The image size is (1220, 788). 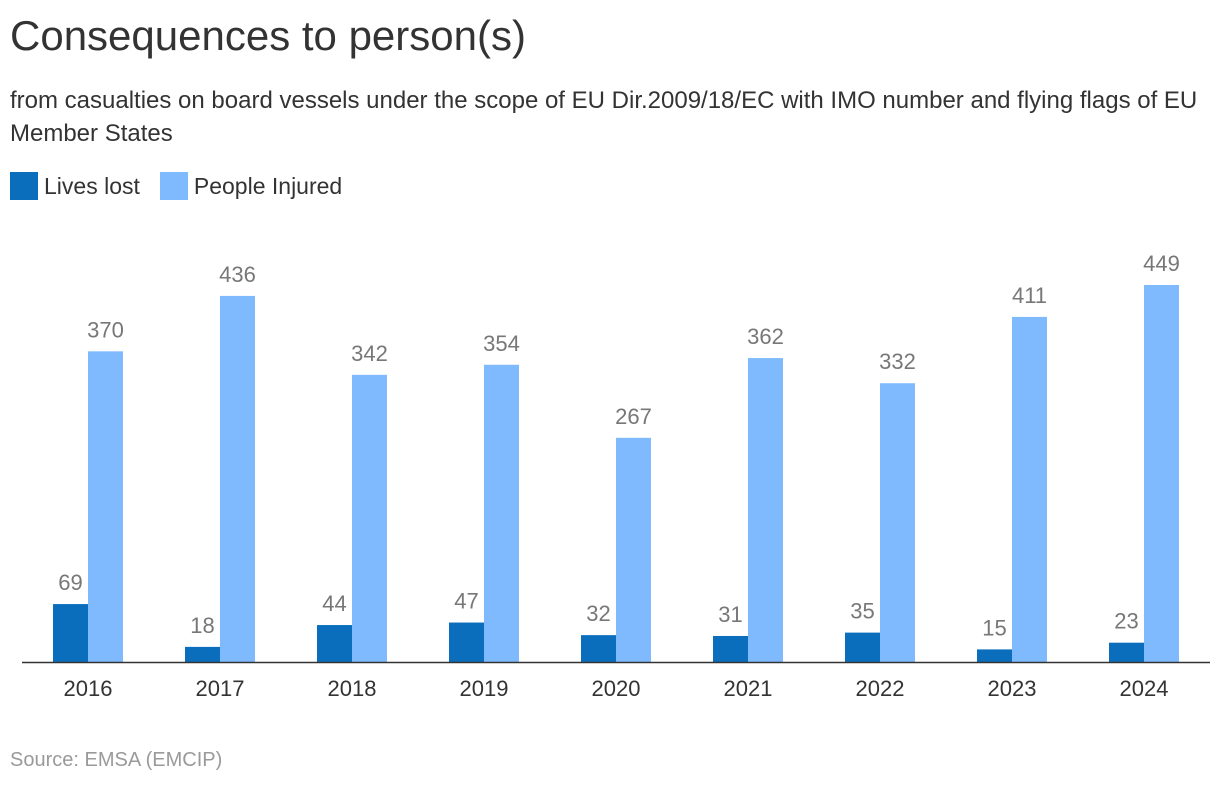 I want to click on x-tick-label-2024: 2024, so click(x=1144, y=688).